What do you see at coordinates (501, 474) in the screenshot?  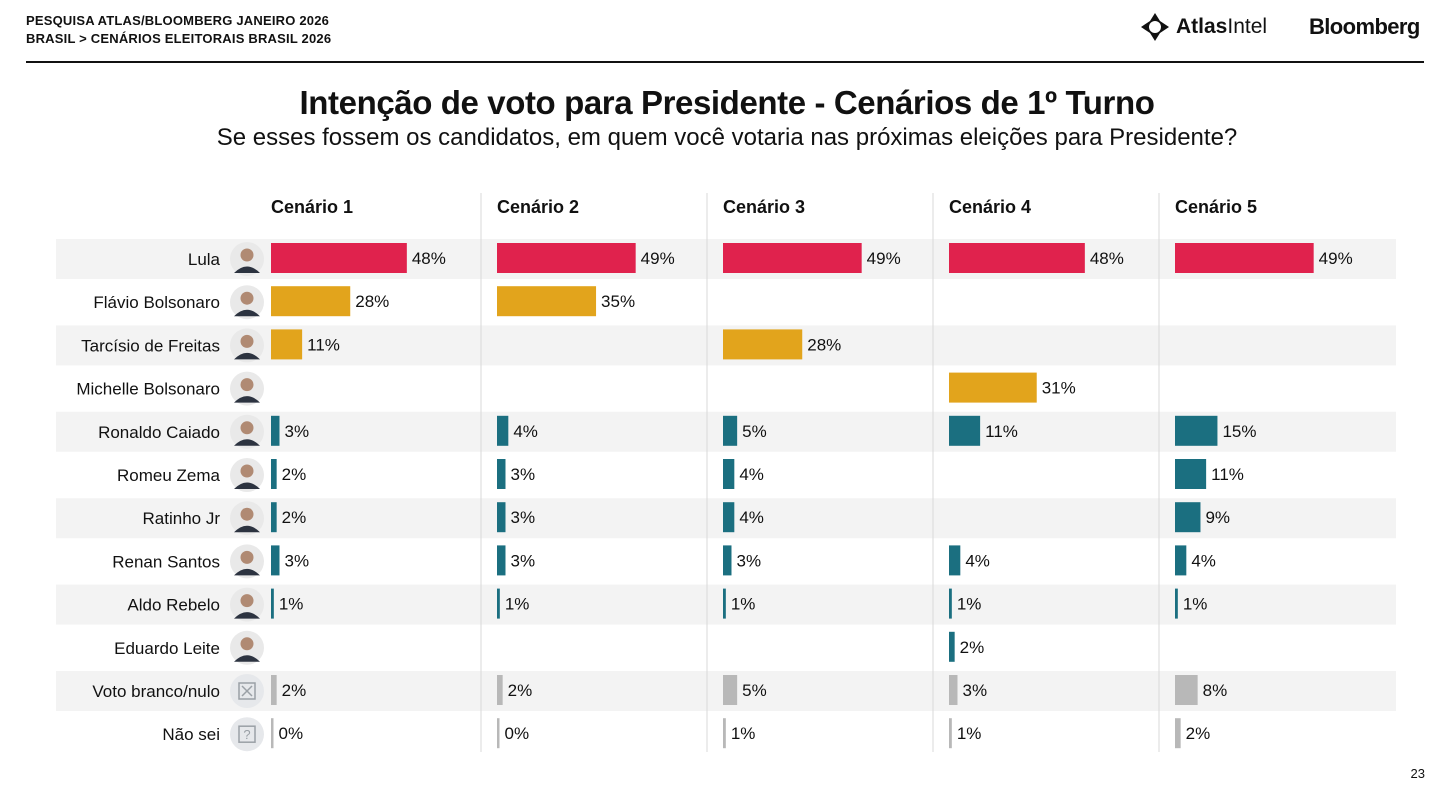 I see `bar-cenario-2-romeu-zema` at bounding box center [501, 474].